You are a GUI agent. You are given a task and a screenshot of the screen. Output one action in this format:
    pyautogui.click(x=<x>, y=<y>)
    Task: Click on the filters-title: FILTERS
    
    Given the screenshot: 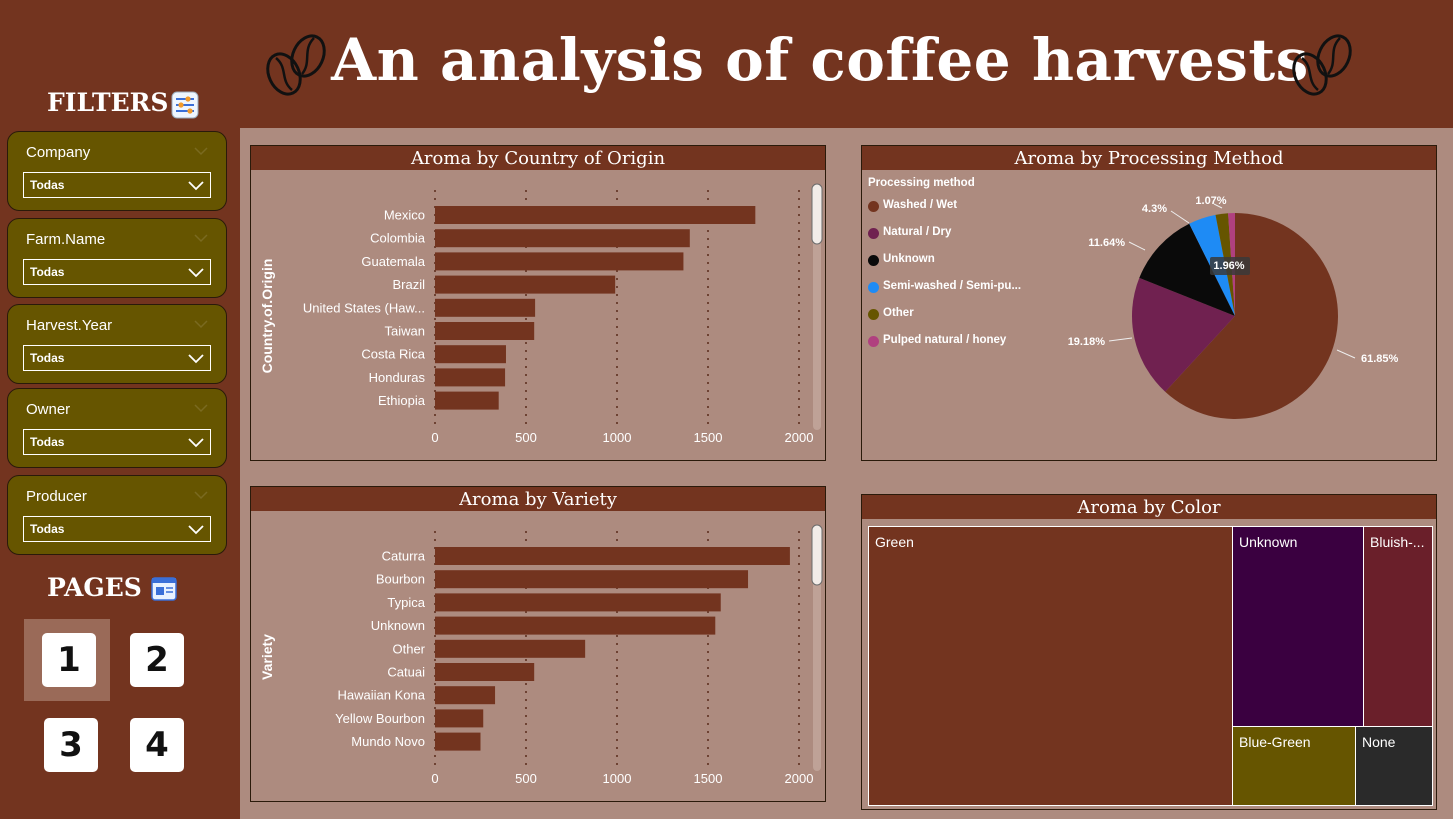 What is the action you would take?
    pyautogui.click(x=108, y=102)
    